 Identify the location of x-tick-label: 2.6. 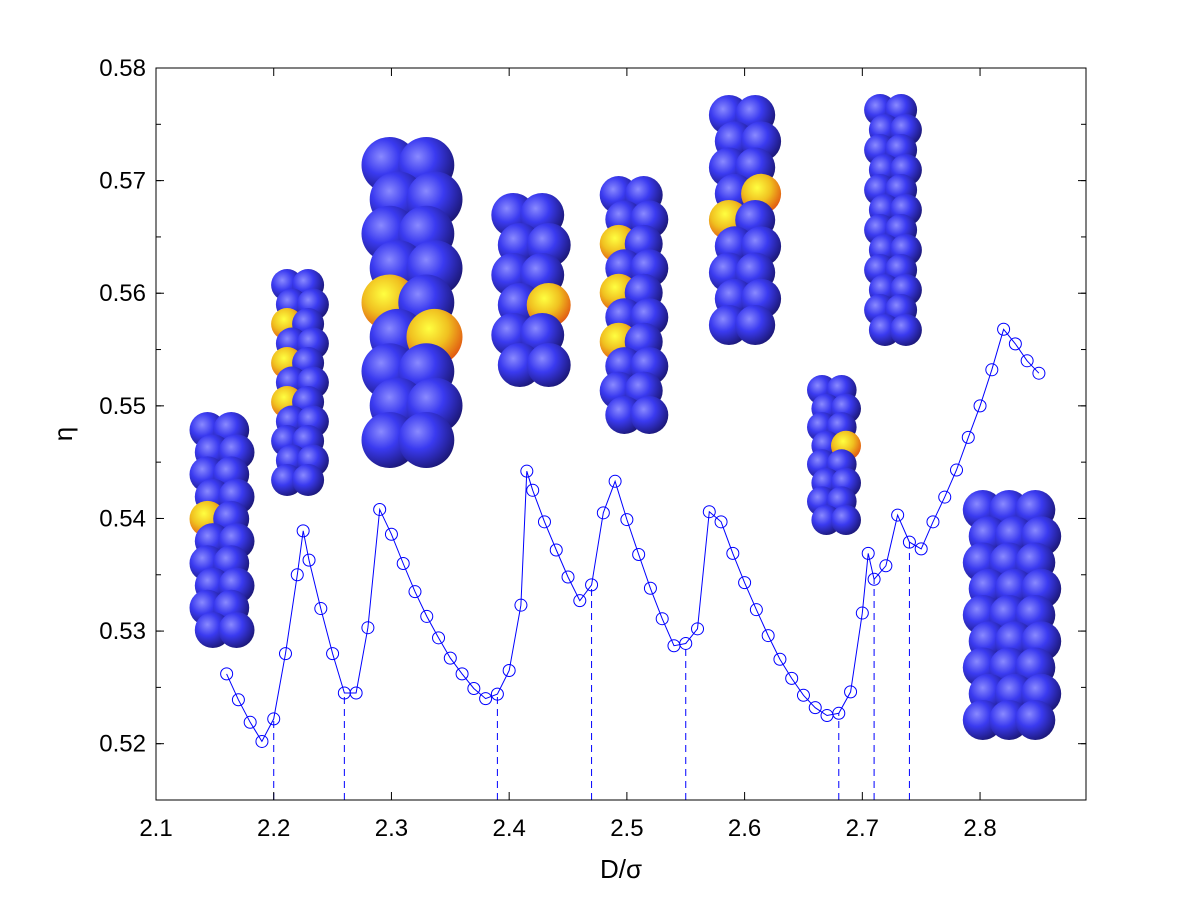
(744, 828).